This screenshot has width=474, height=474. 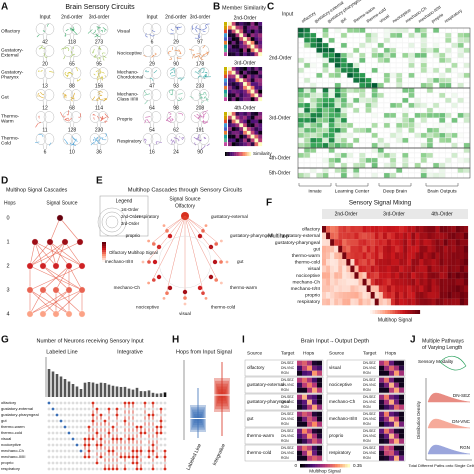 What do you see at coordinates (280, 158) in the screenshot?
I see `row-group-label: 4th-Order` at bounding box center [280, 158].